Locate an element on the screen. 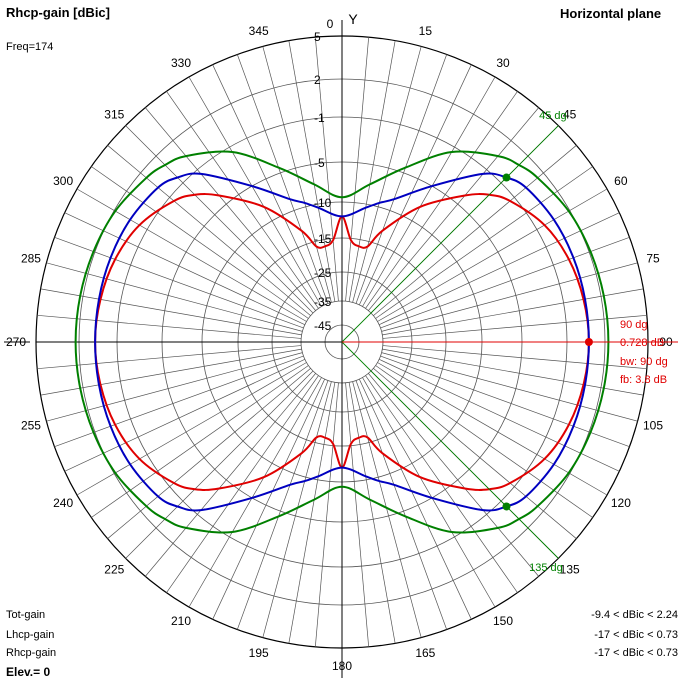 Image resolution: width=682 pixels, height=682 pixels. radial-tick-label: -15 is located at coordinates (323, 239).